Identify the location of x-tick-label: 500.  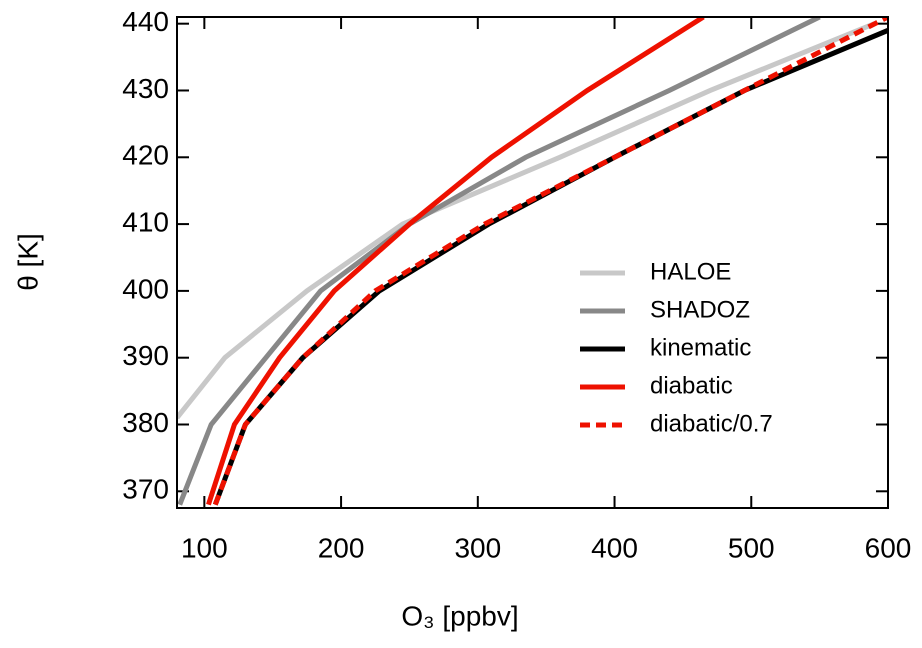
(751, 547).